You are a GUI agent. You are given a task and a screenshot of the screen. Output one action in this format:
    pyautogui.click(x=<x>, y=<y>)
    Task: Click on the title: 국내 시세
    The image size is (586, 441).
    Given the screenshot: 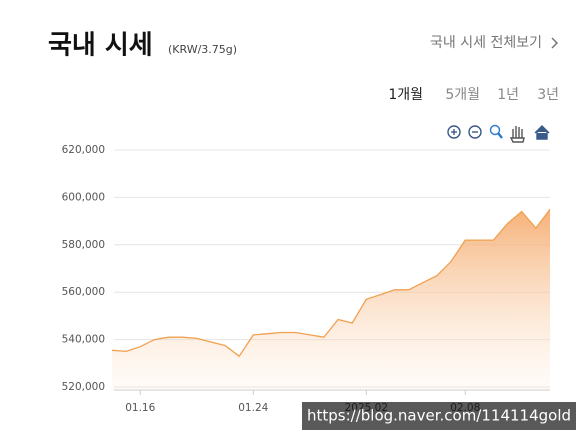 What is the action you would take?
    pyautogui.click(x=100, y=46)
    